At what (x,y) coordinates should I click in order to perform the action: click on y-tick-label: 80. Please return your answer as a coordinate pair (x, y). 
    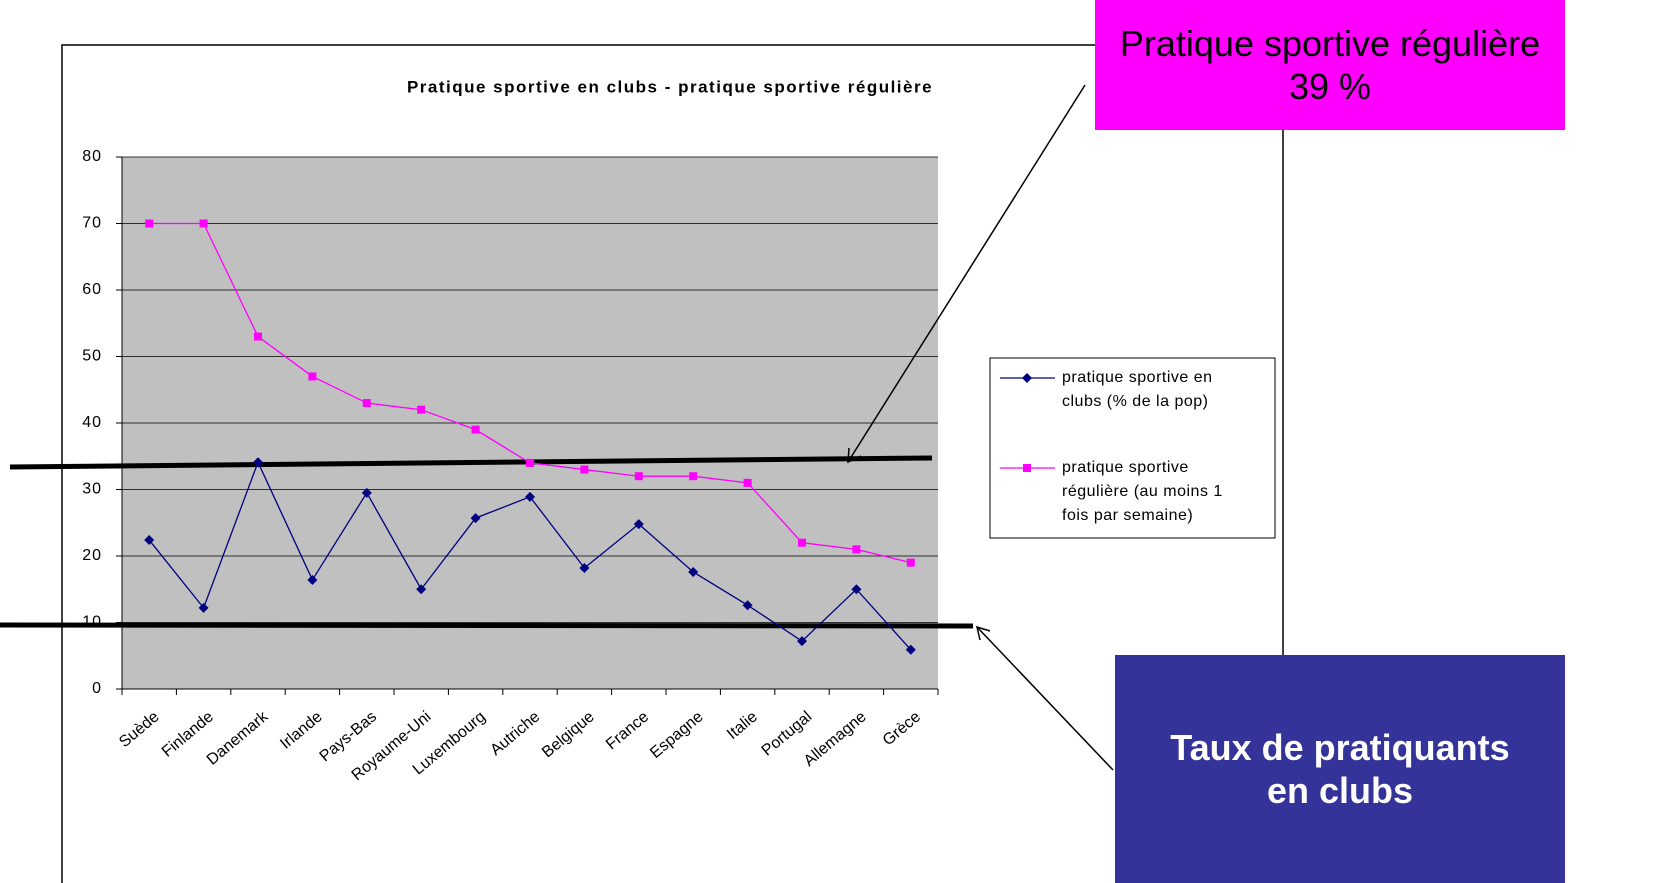
    Looking at the image, I should click on (92, 156).